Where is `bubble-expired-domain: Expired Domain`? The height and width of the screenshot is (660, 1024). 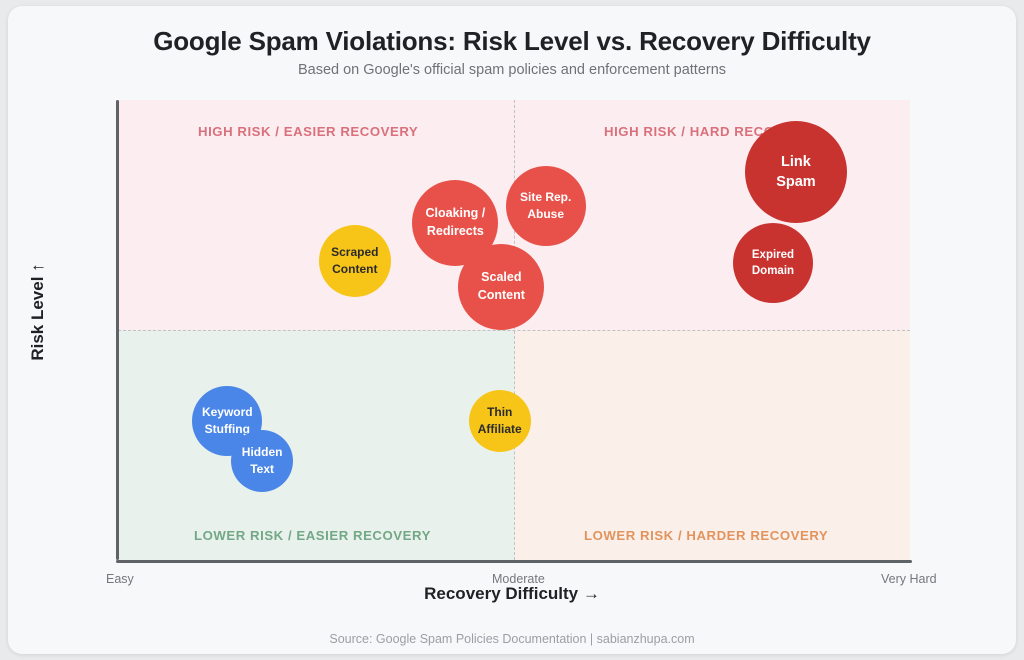
bubble-expired-domain: Expired Domain is located at coordinates (772, 262).